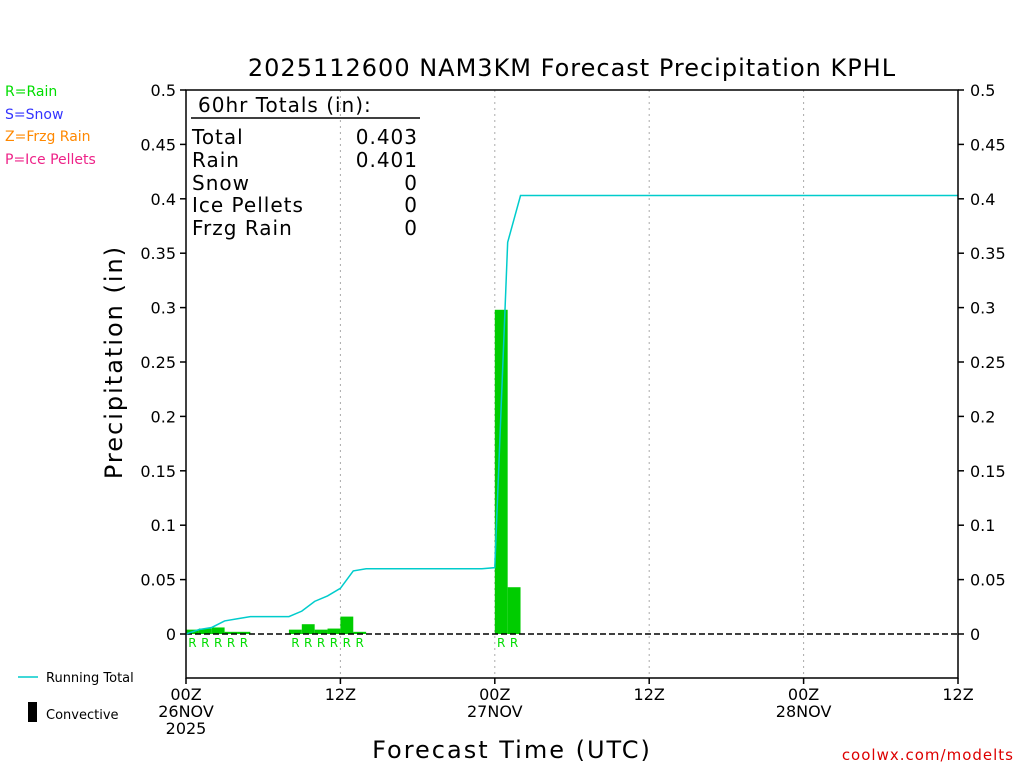  Describe the element at coordinates (158, 362) in the screenshot. I see `y-tick-label-left: 0.25` at that location.